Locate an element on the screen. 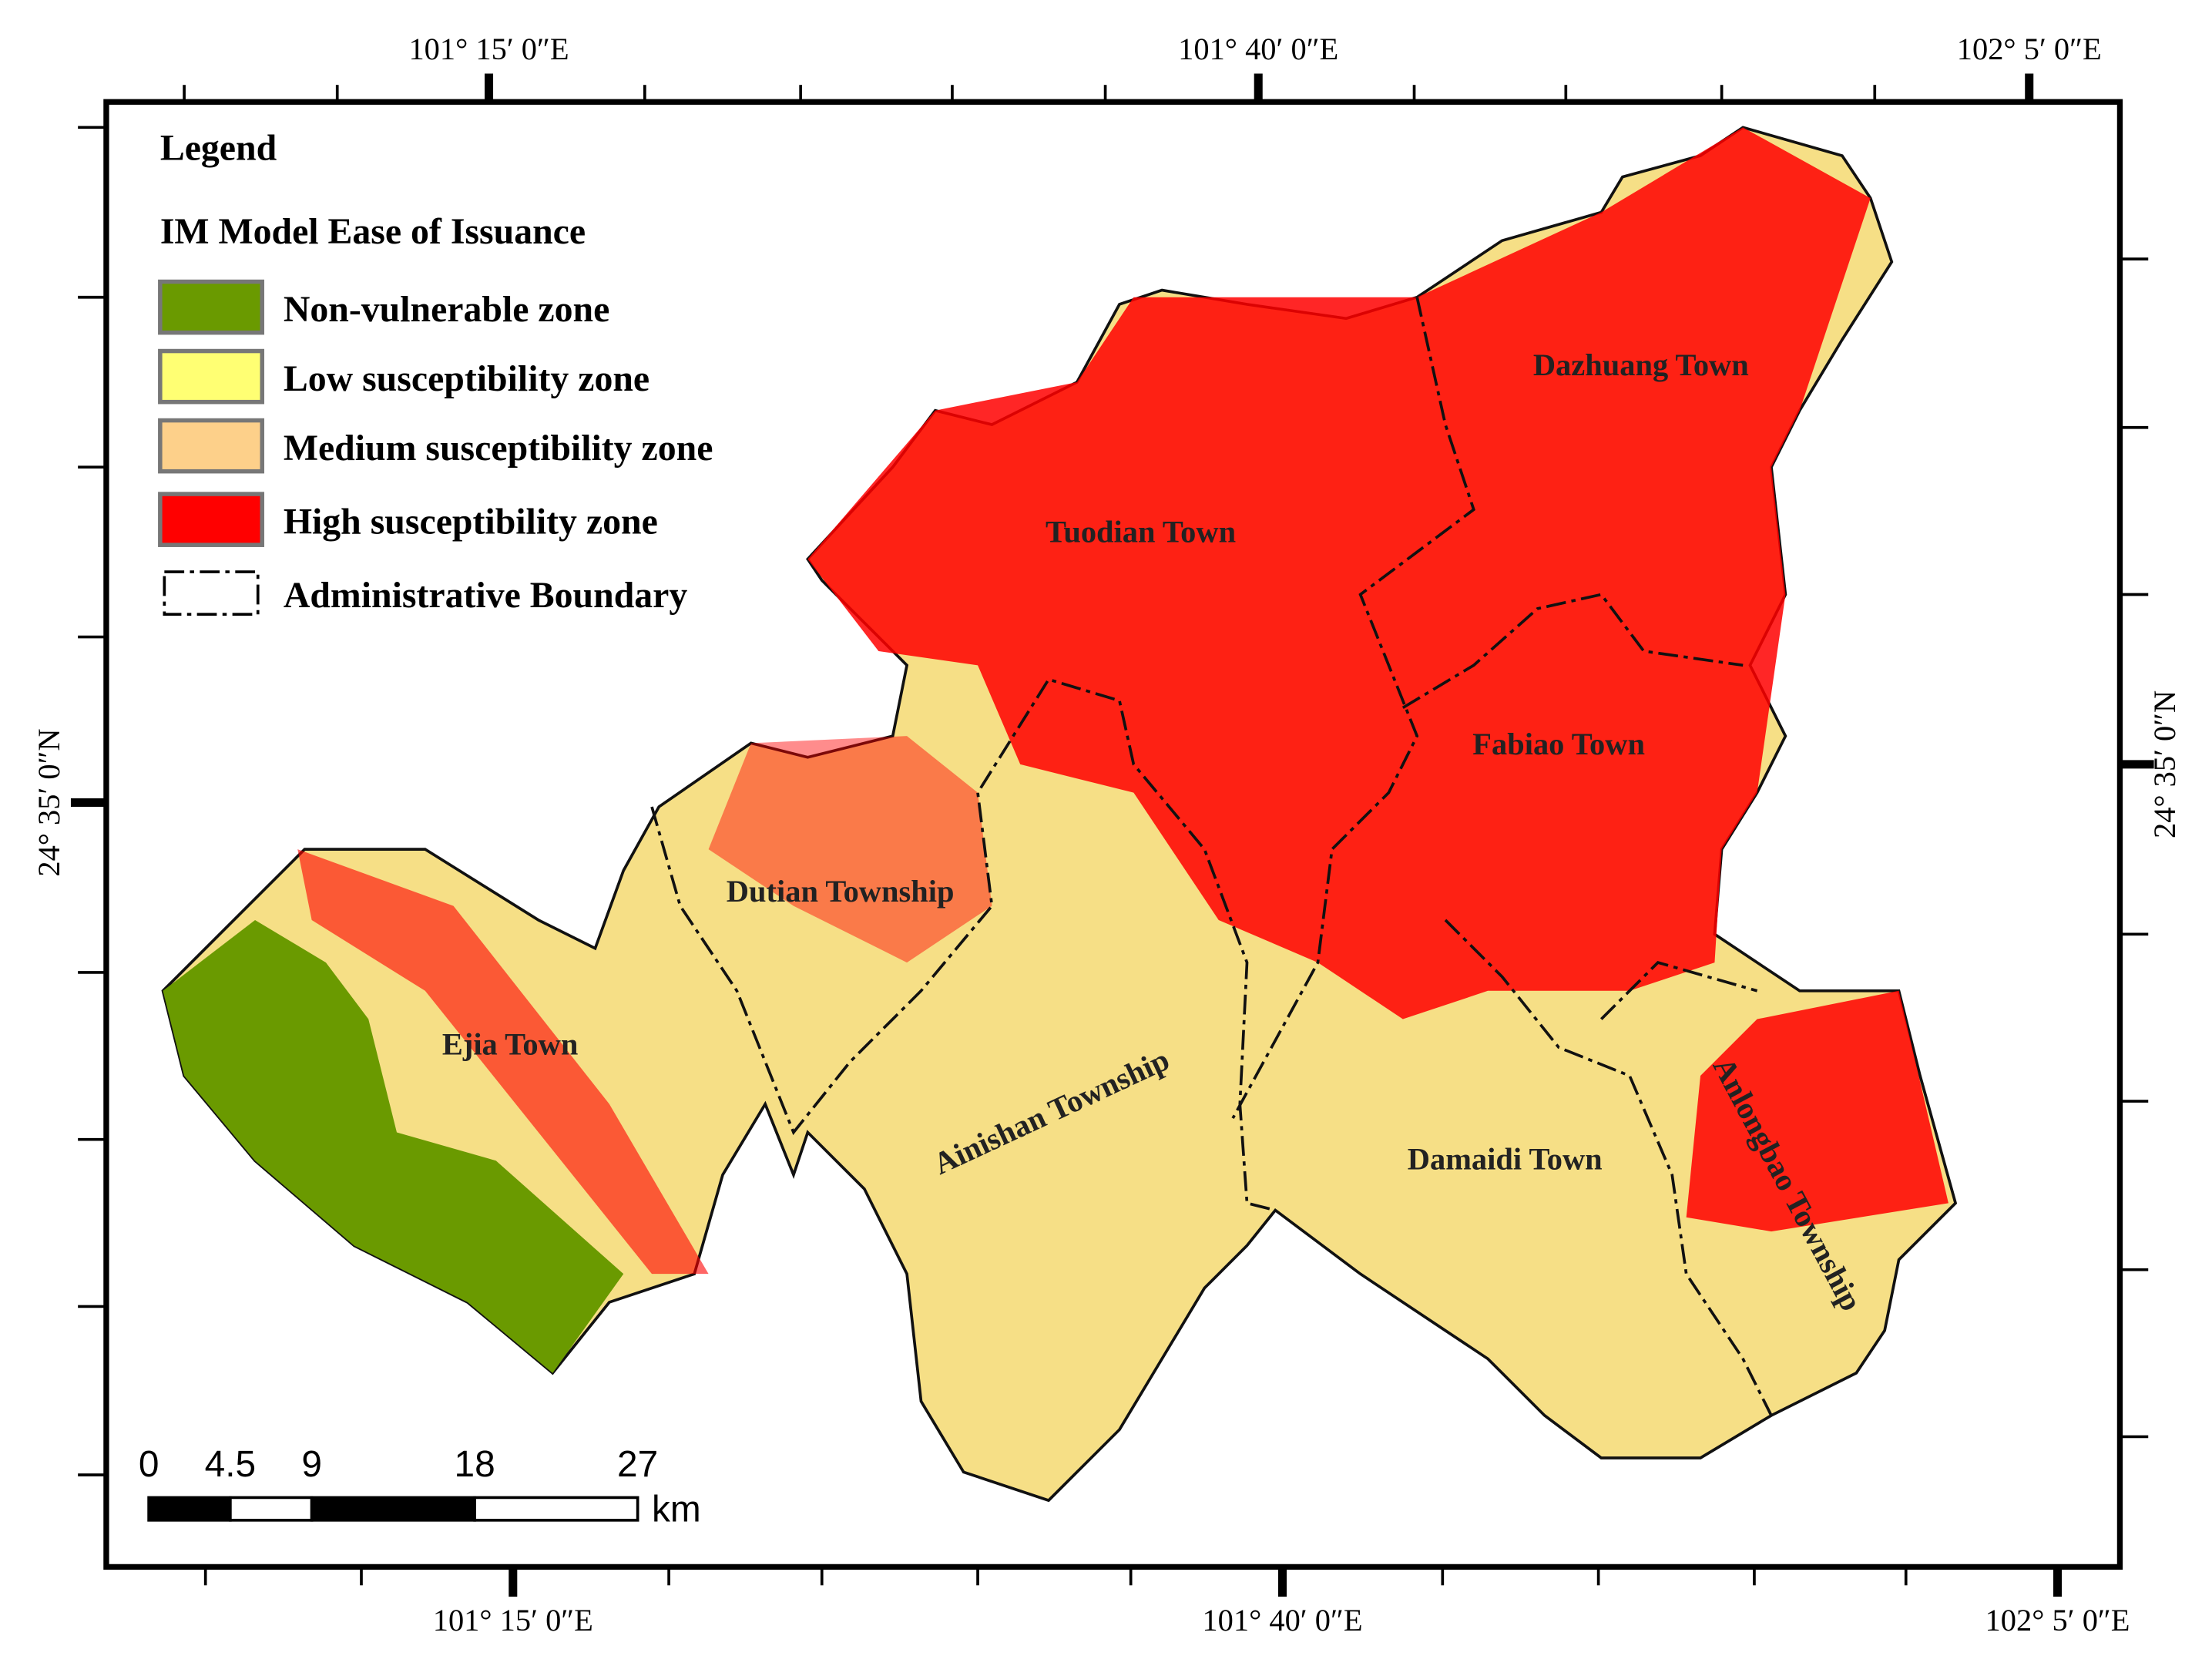 The image size is (2212, 1666). legend-label: Administrative Boundary is located at coordinates (486, 595).